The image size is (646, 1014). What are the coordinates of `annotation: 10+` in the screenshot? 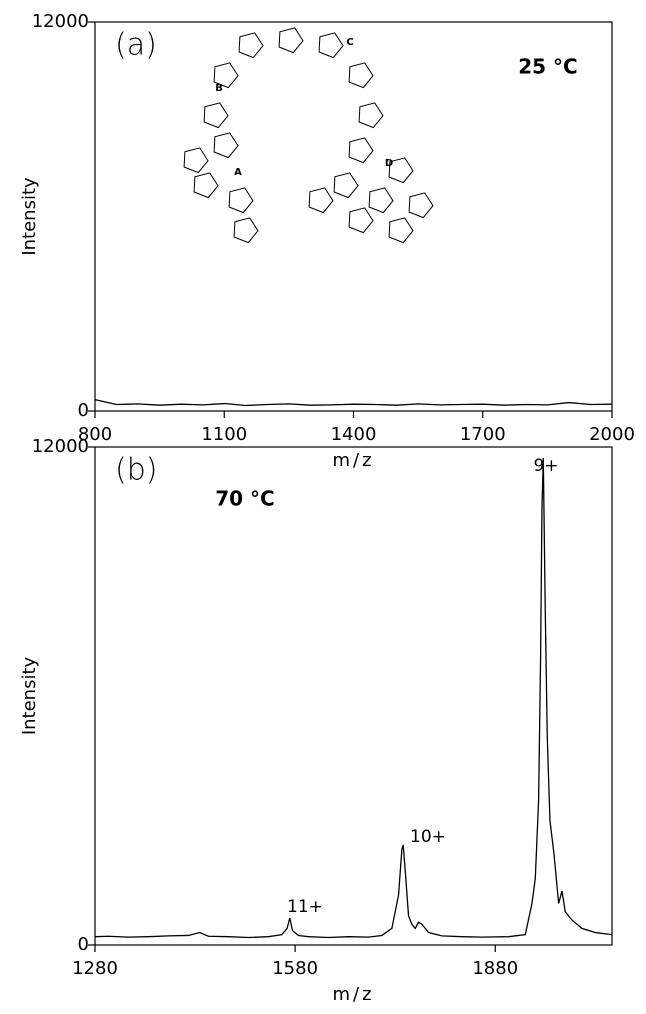 It's located at (428, 837).